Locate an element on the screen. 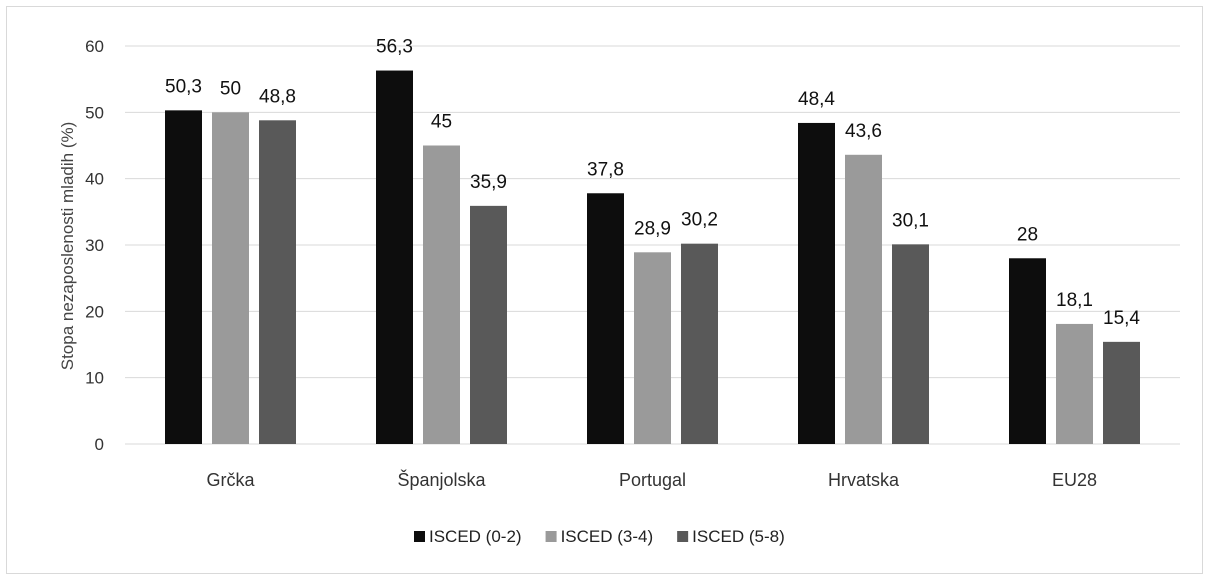  y-tick-label: 20 is located at coordinates (94, 311).